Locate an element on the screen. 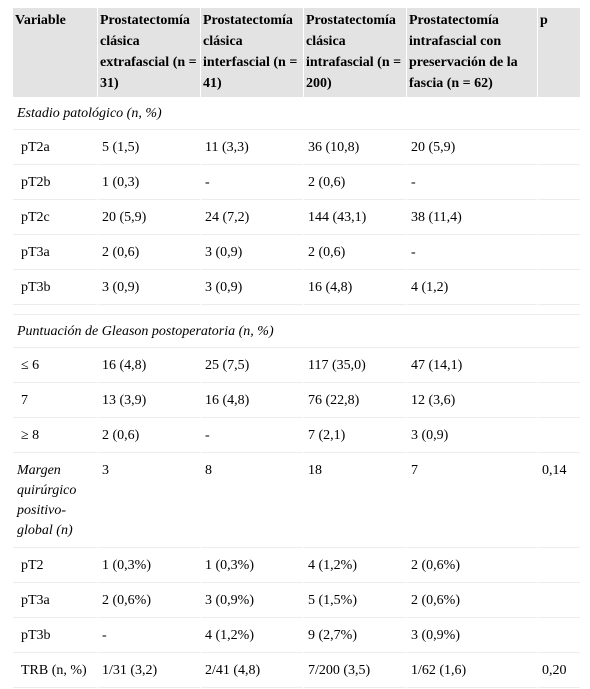 The image size is (590, 689). section-estadio-patologico: Estadio patológico (n, %) is located at coordinates (296, 114).